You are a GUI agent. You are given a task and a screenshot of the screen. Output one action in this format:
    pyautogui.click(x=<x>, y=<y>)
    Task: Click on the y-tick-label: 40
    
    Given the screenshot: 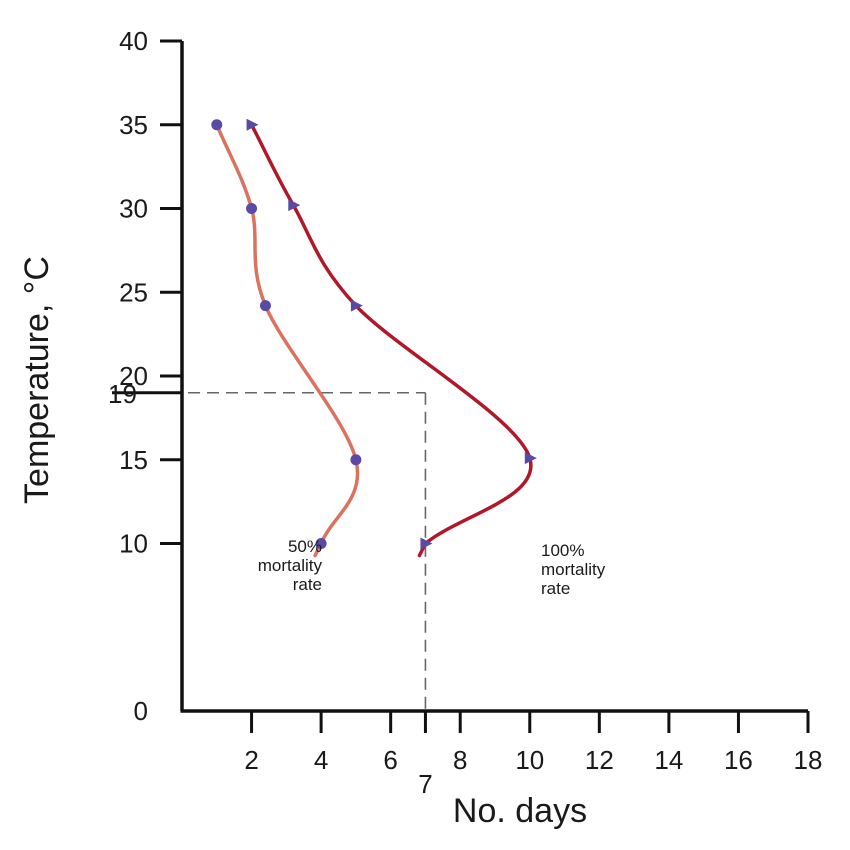 What is the action you would take?
    pyautogui.click(x=133, y=41)
    